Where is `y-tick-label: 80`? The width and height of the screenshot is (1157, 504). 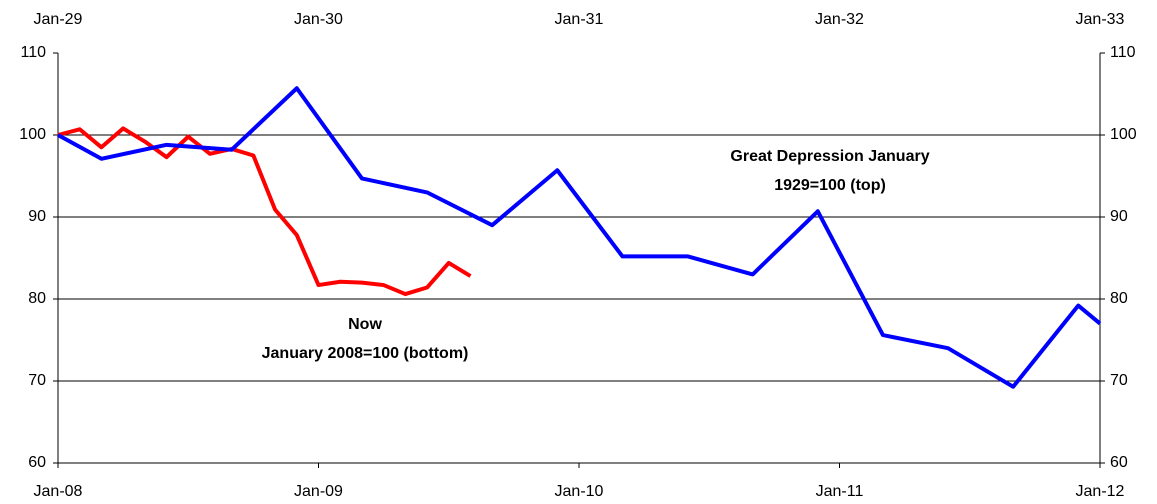 y-tick-label: 80 is located at coordinates (37, 298).